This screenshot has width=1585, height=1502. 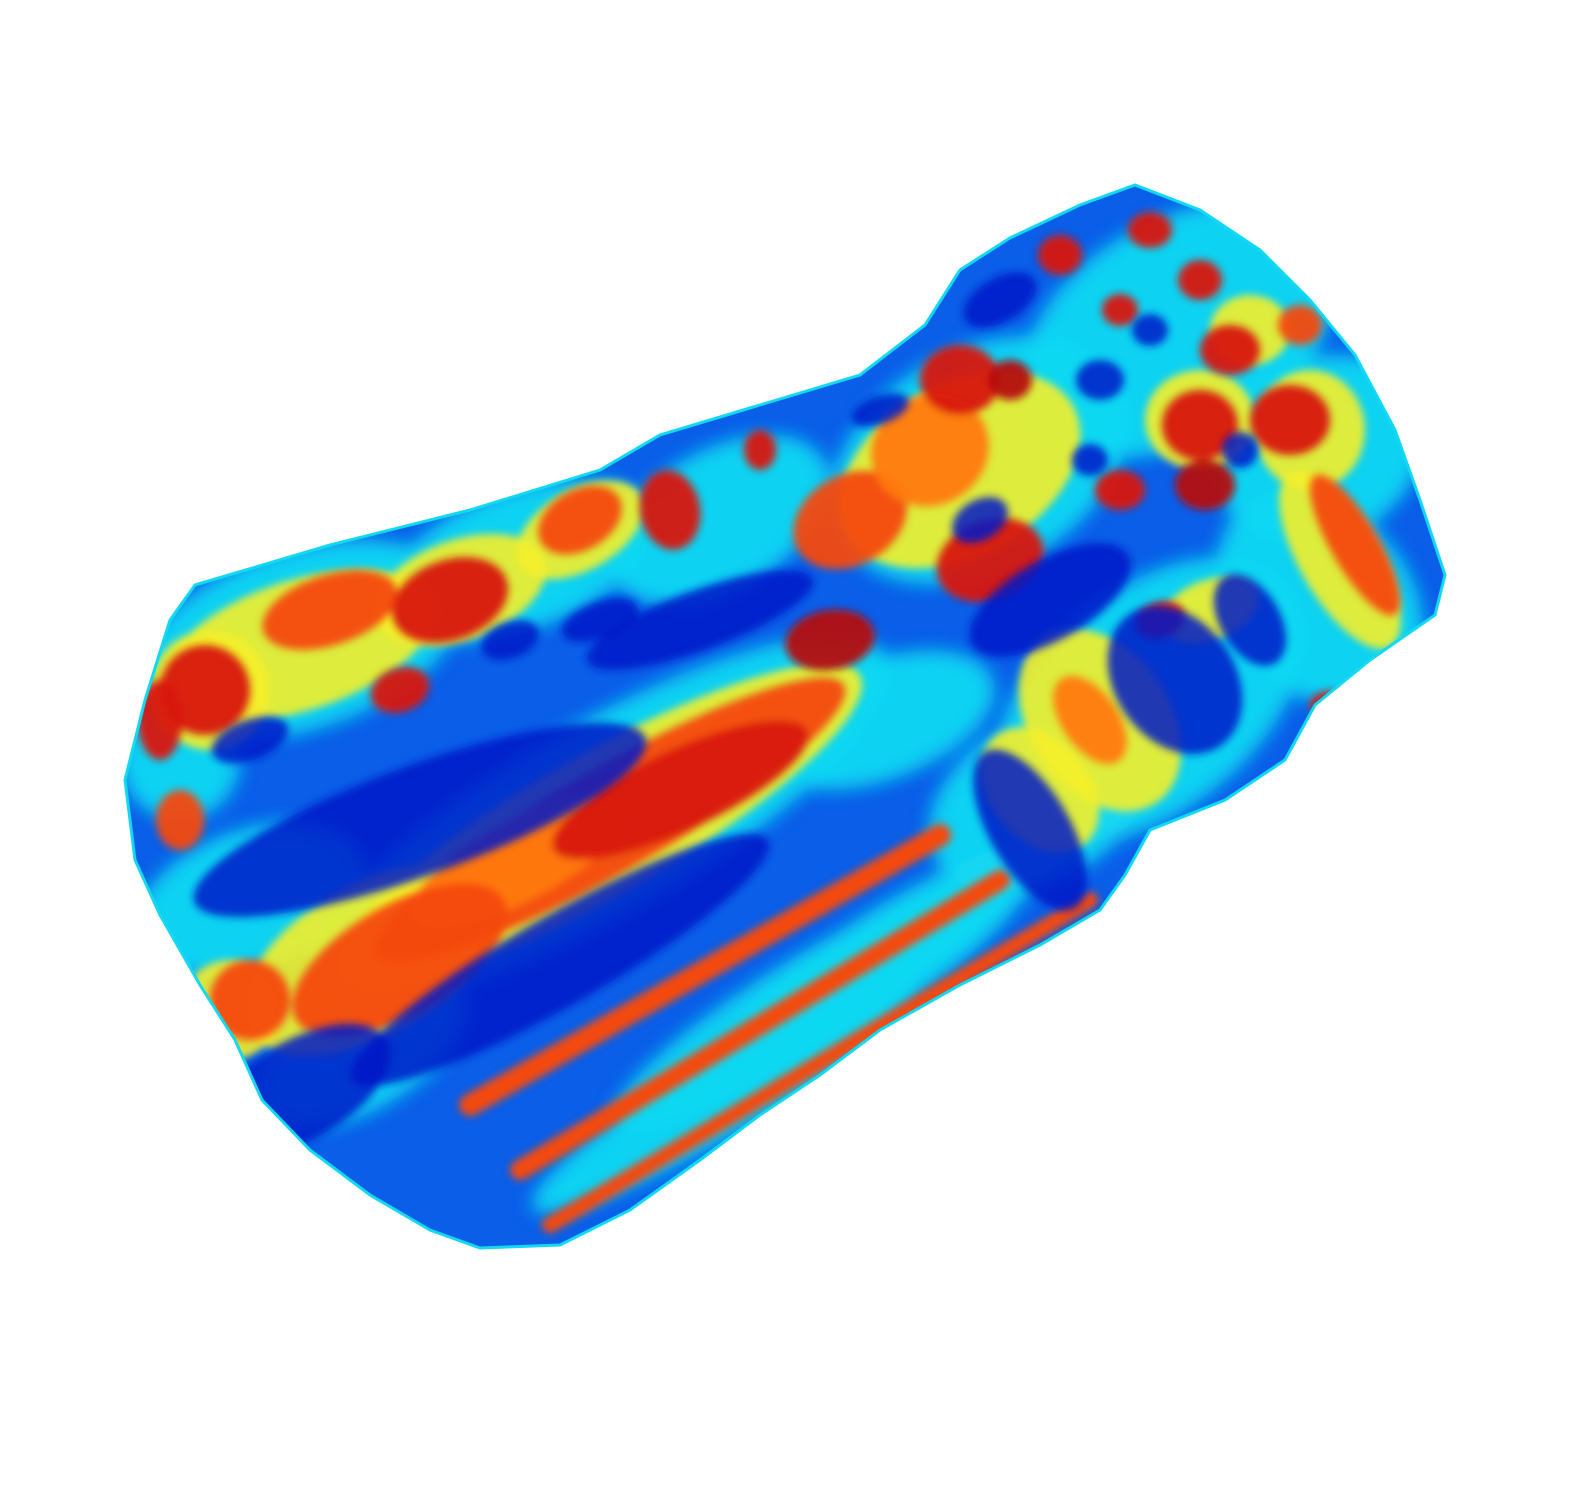 What do you see at coordinates (730, 1090) in the screenshot?
I see `cyan-halo` at bounding box center [730, 1090].